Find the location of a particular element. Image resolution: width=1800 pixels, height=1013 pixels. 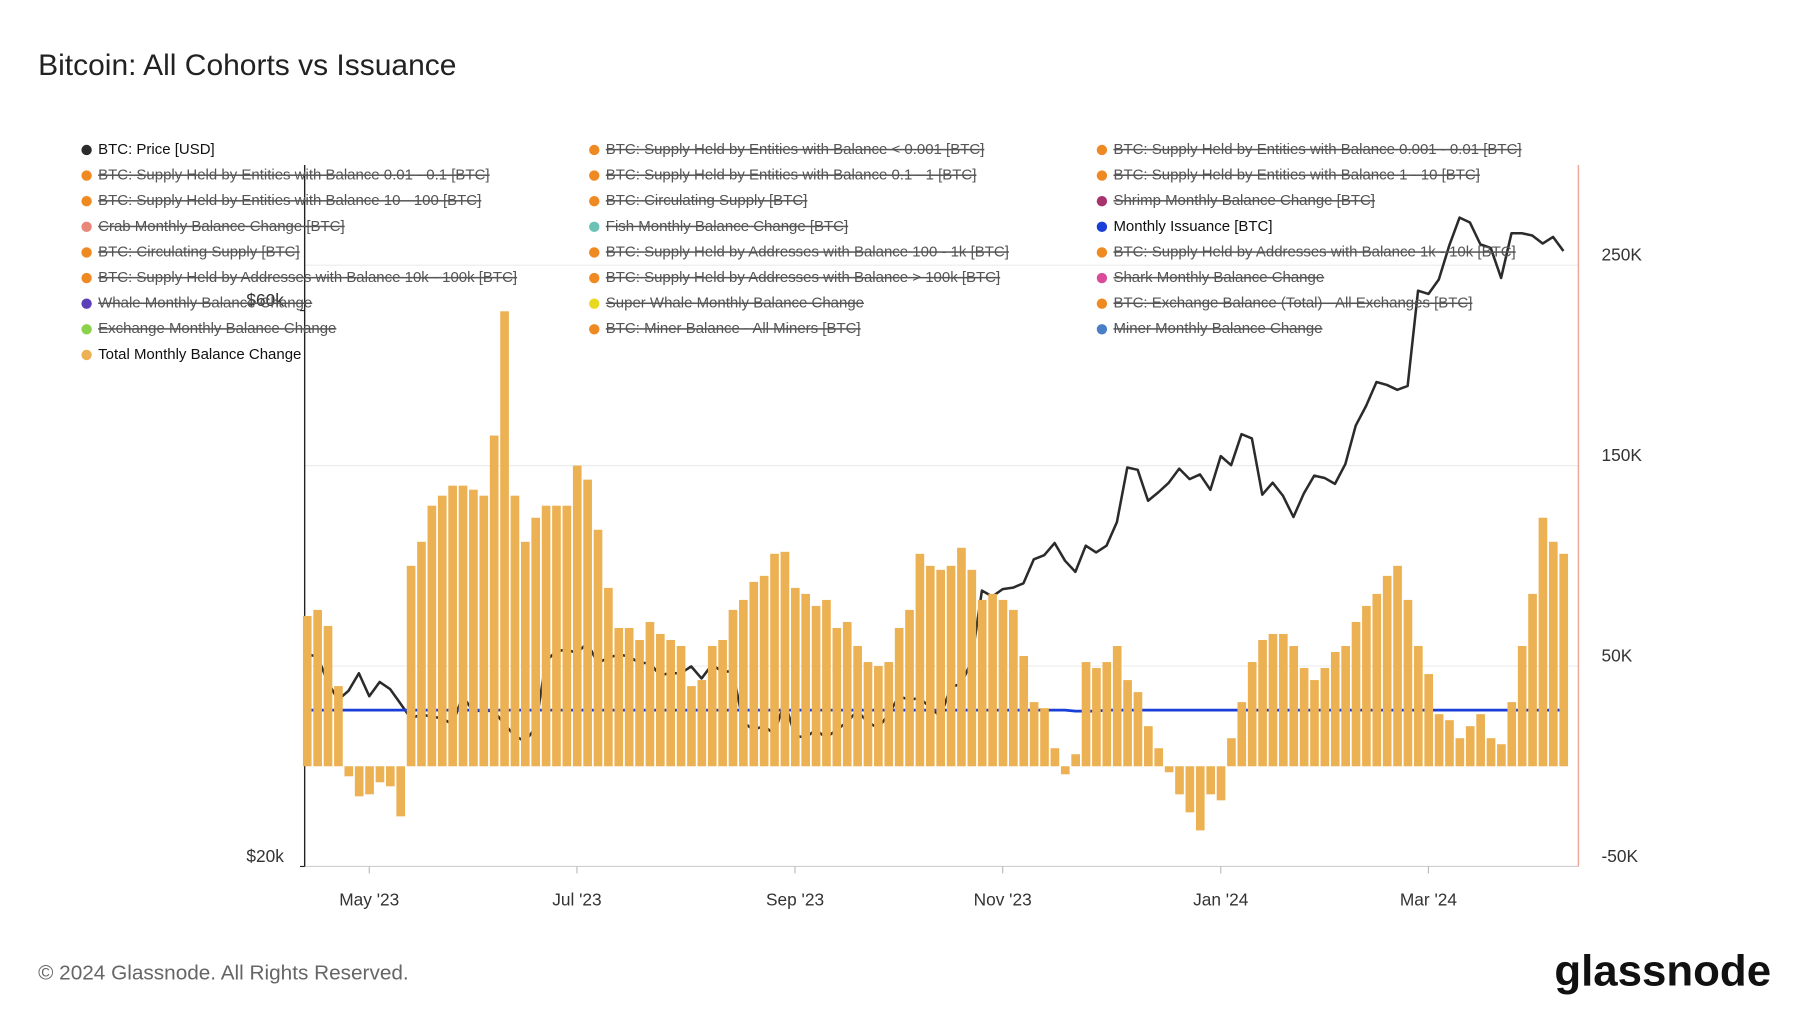

legend-label: Super Whale Monthly Balance Change is located at coordinates (735, 303).